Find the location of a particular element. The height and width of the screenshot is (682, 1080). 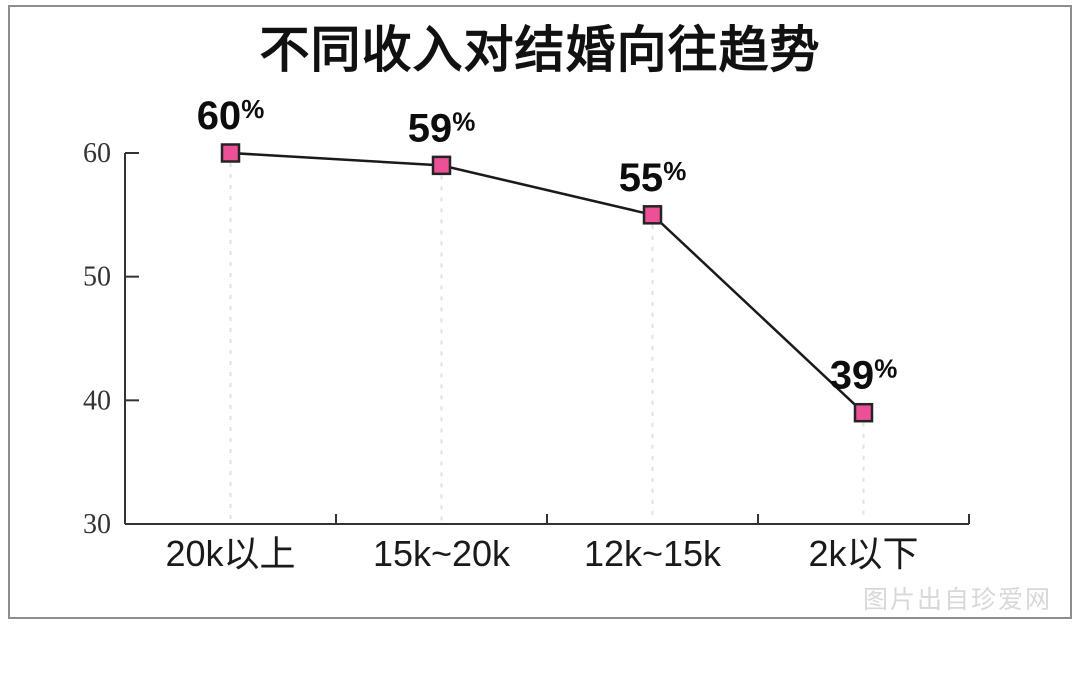

data-point-label: 59% is located at coordinates (442, 128).